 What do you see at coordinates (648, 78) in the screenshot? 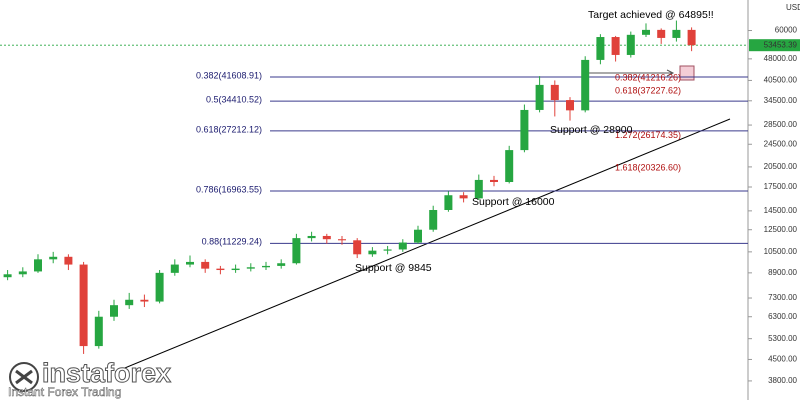
I see `fib-projection-label: 0.382(41216.26)` at bounding box center [648, 78].